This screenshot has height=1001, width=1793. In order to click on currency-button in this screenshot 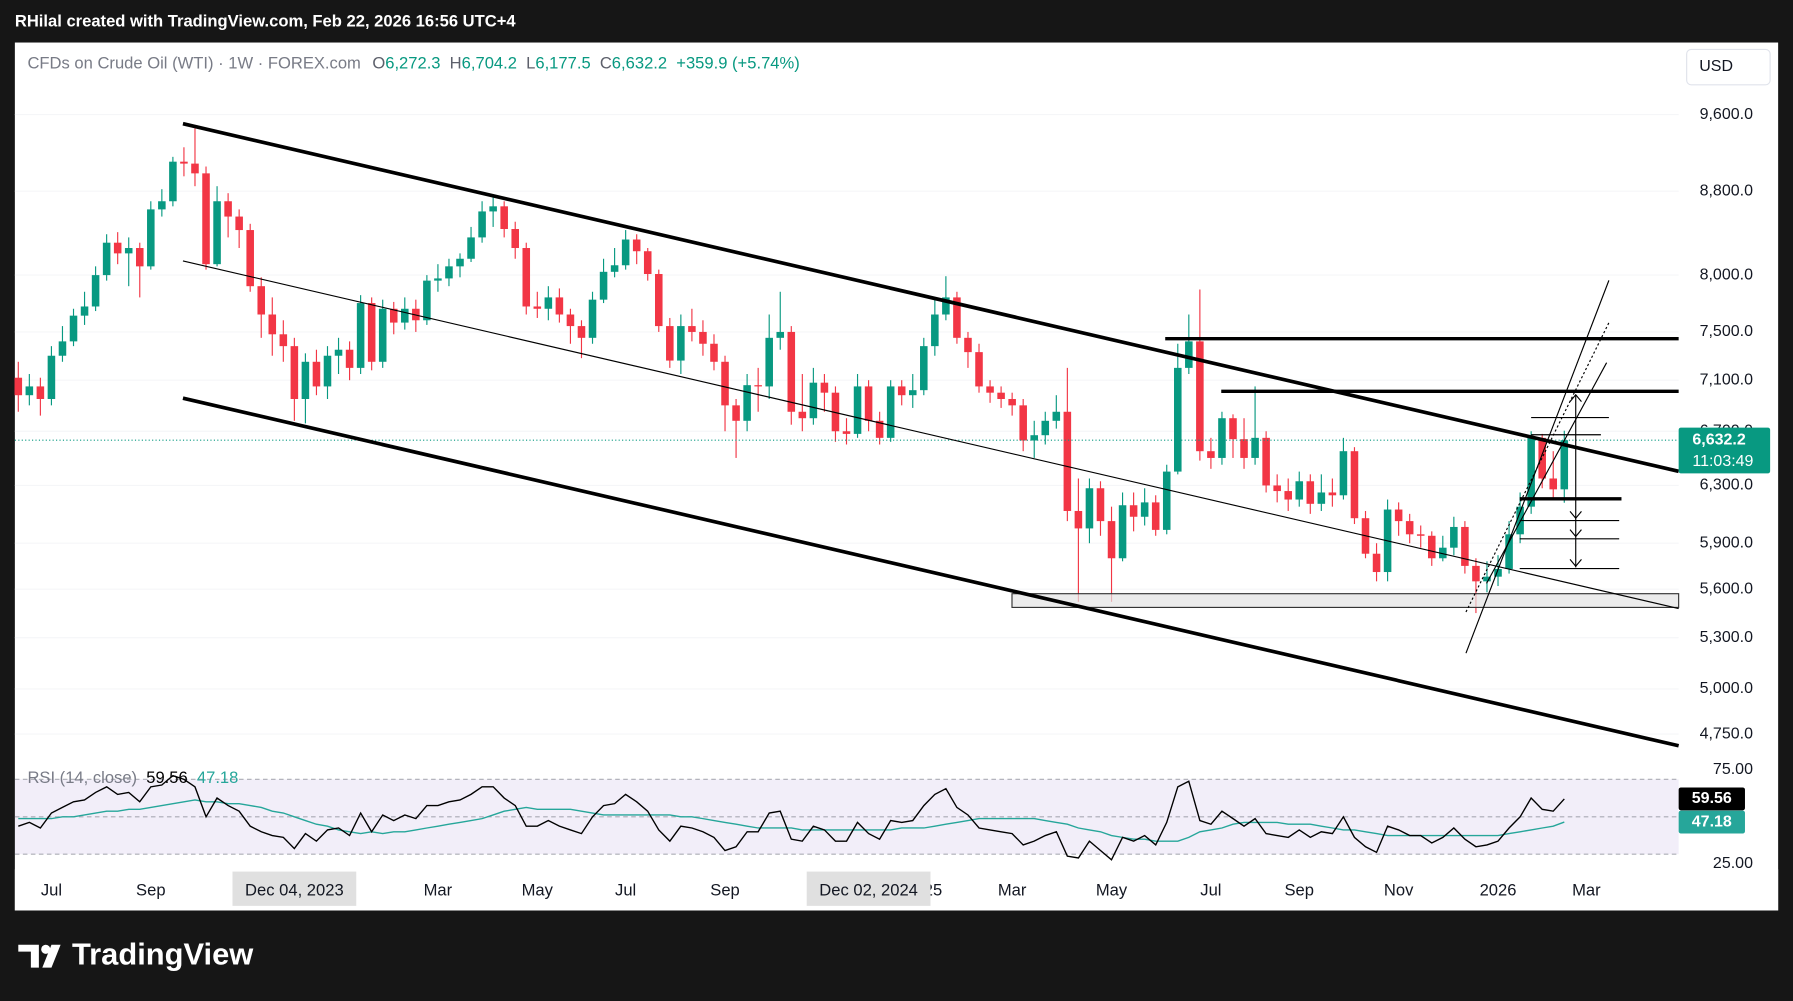, I will do `click(1728, 67)`.